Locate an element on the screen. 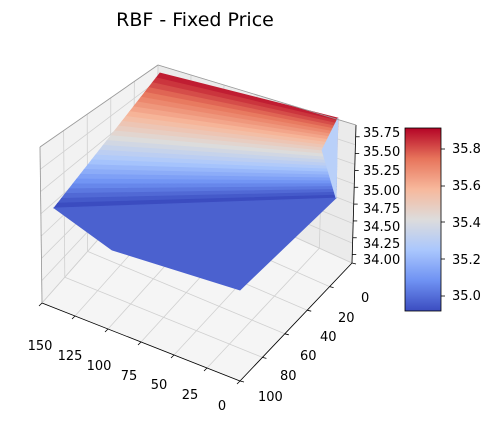  colorbar-gradient is located at coordinates (423, 219).